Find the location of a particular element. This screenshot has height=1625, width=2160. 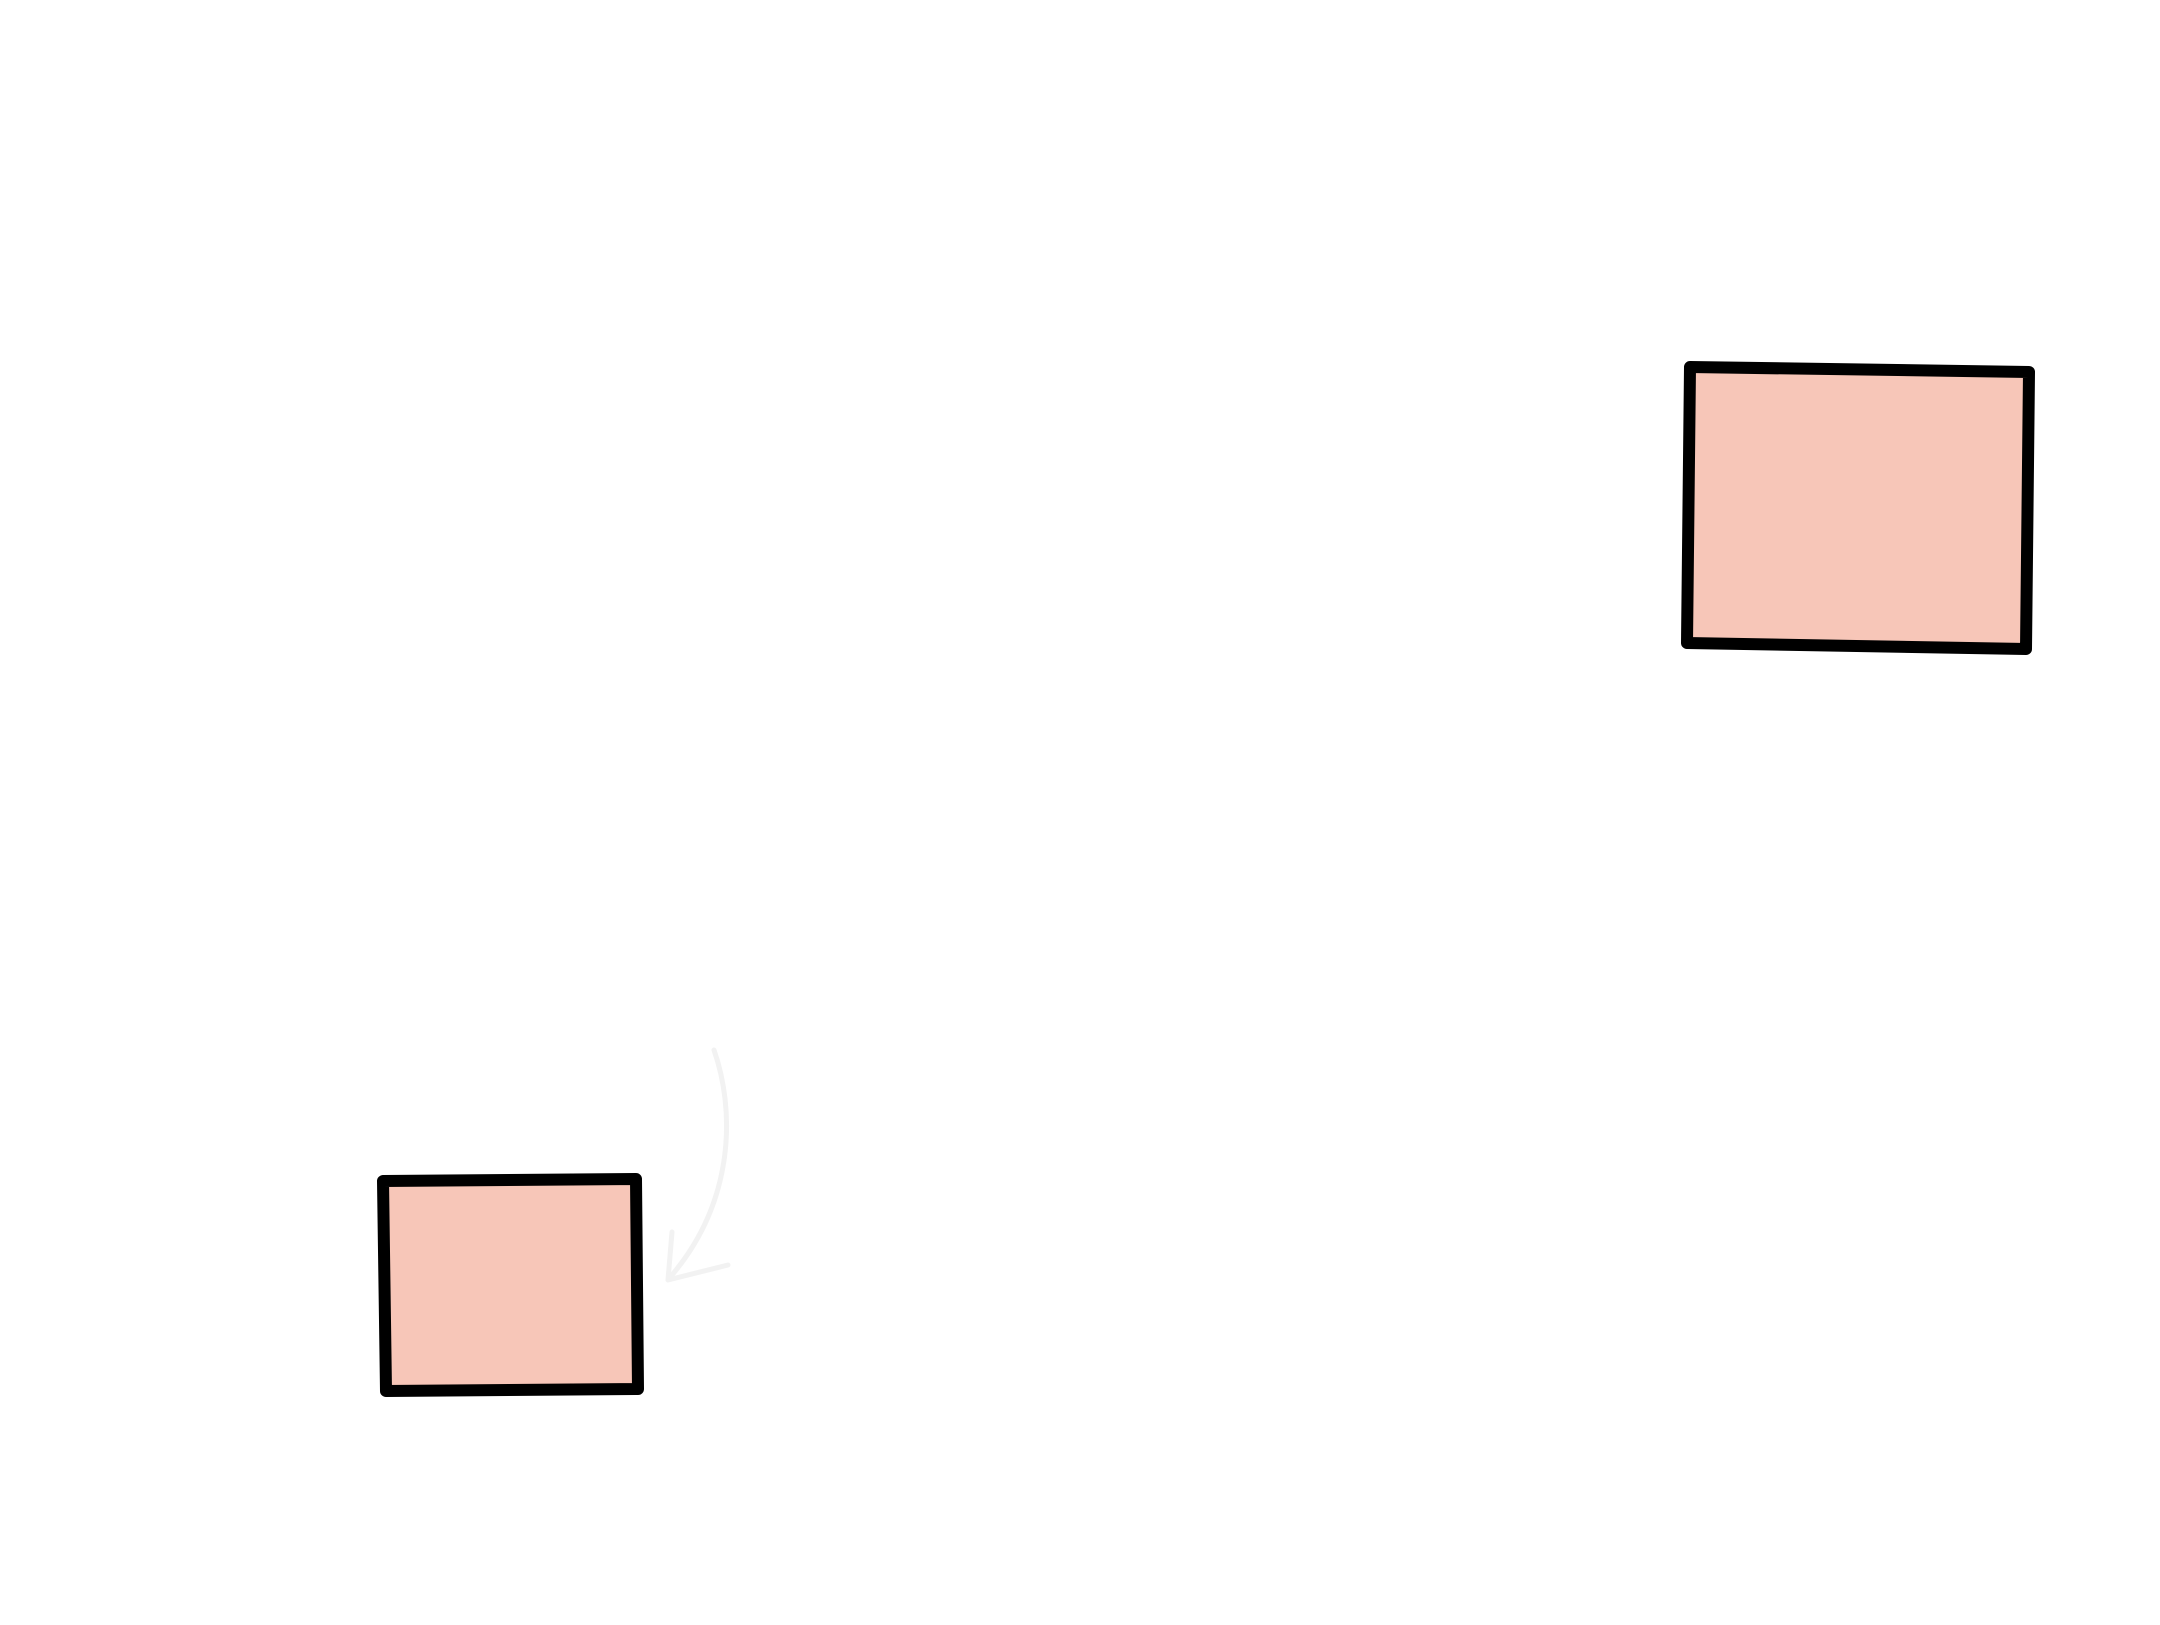

faint-arrow-shaft is located at coordinates (699, 1162).